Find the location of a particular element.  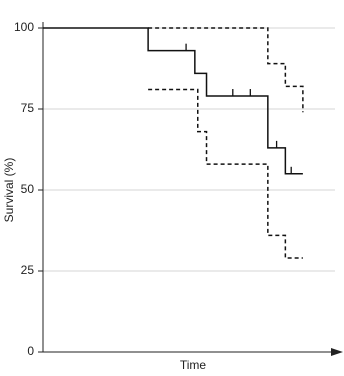

y-tick-label: 25 is located at coordinates (28, 270).